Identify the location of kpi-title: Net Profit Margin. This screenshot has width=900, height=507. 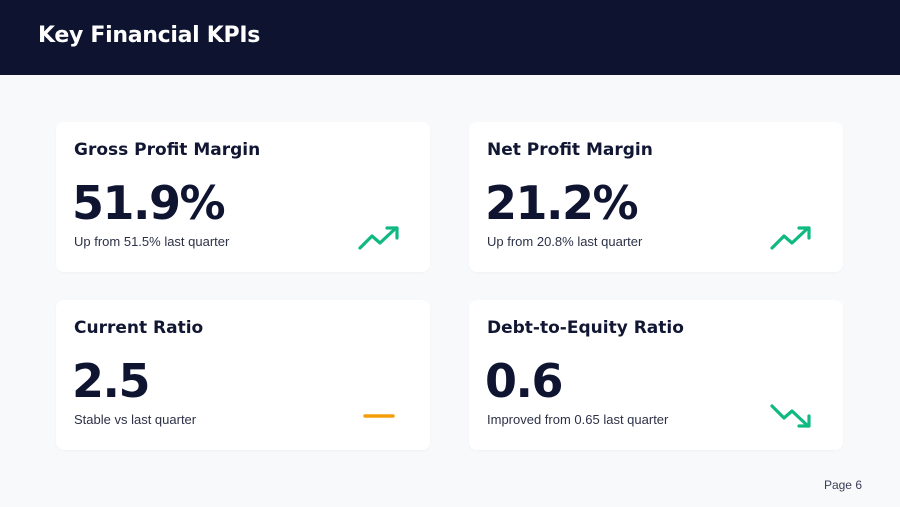
(570, 150).